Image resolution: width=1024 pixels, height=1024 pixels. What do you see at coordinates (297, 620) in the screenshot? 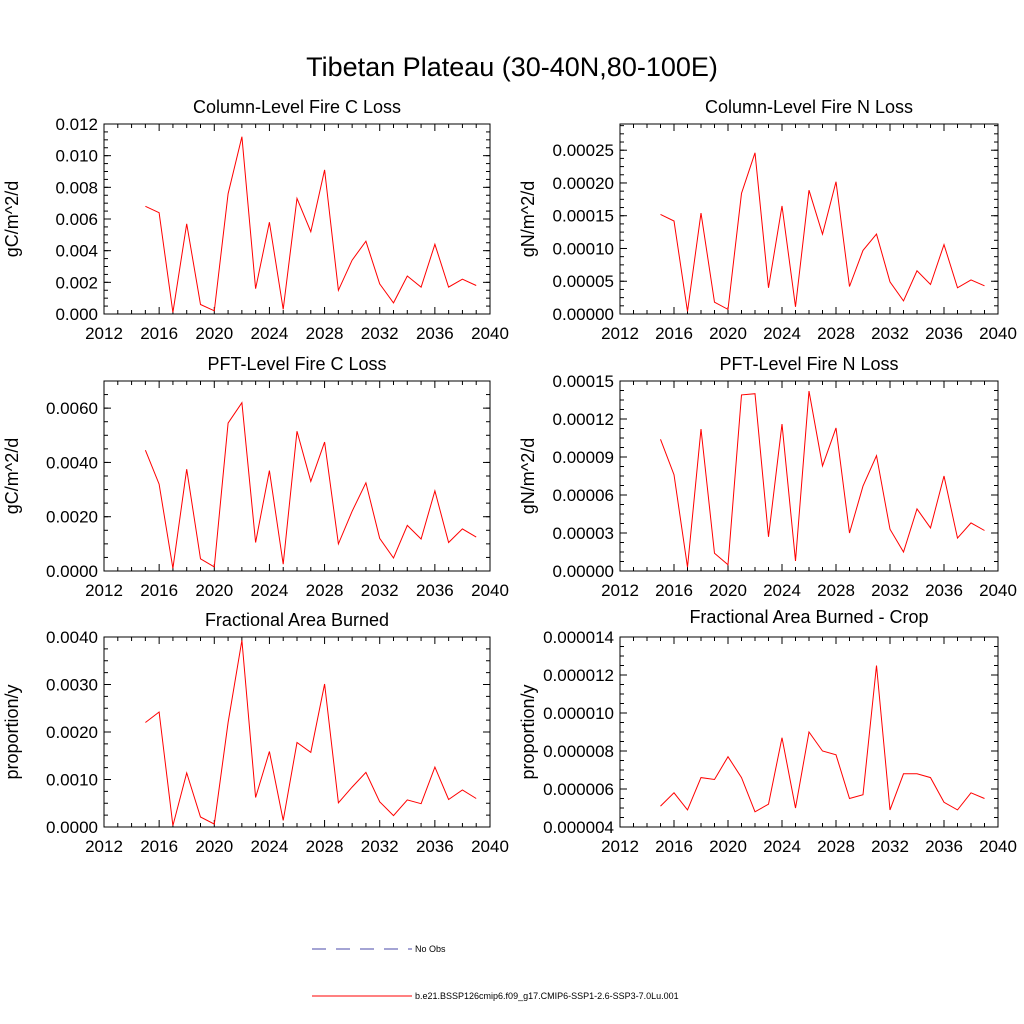
I see `panel-title: Fractional Area Burned` at bounding box center [297, 620].